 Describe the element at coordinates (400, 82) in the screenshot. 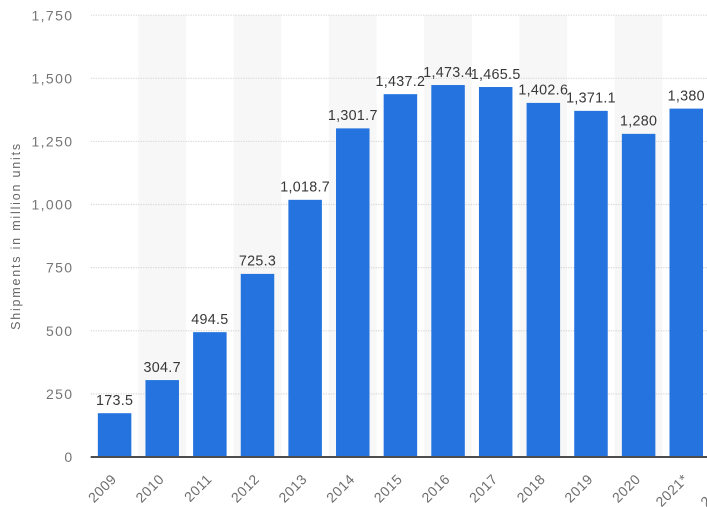

I see `svg-text: 1,437.2` at that location.